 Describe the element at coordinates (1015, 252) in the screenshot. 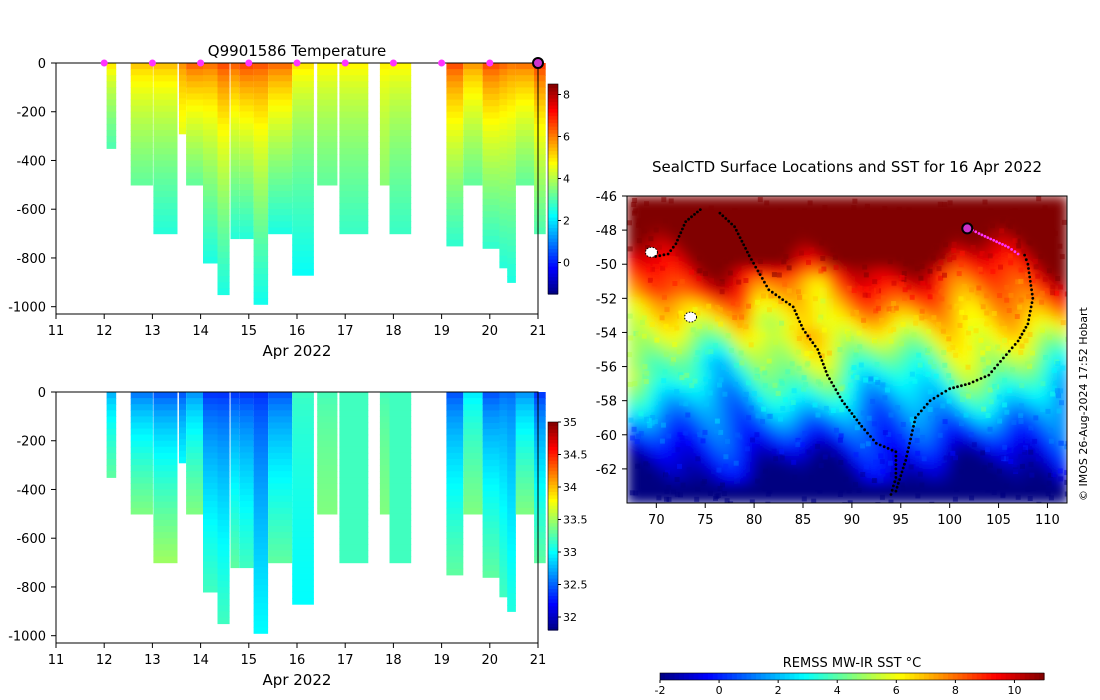

I see `recent-track-point` at that location.